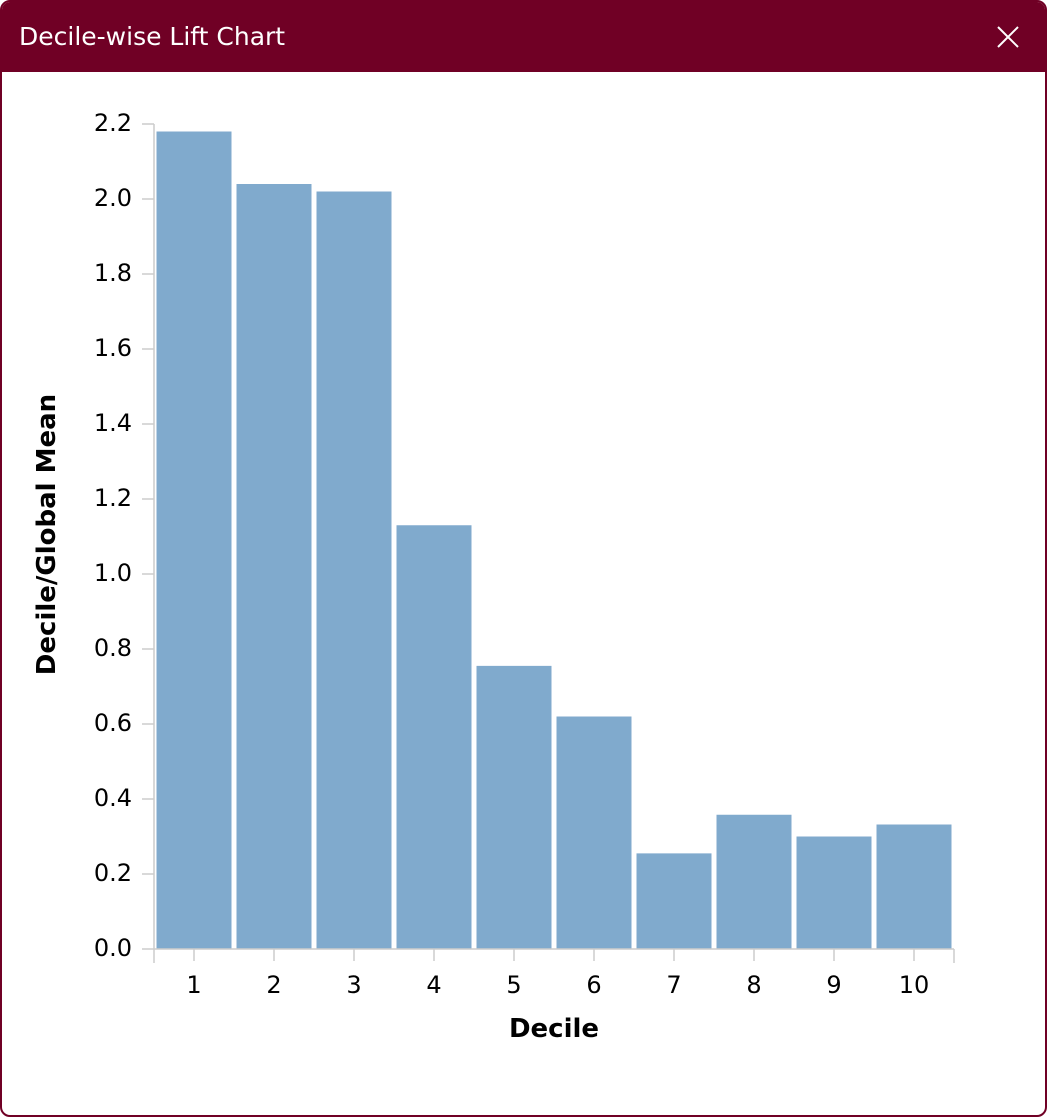 The image size is (1047, 1117). I want to click on y-tick-label: 0.4, so click(113, 798).